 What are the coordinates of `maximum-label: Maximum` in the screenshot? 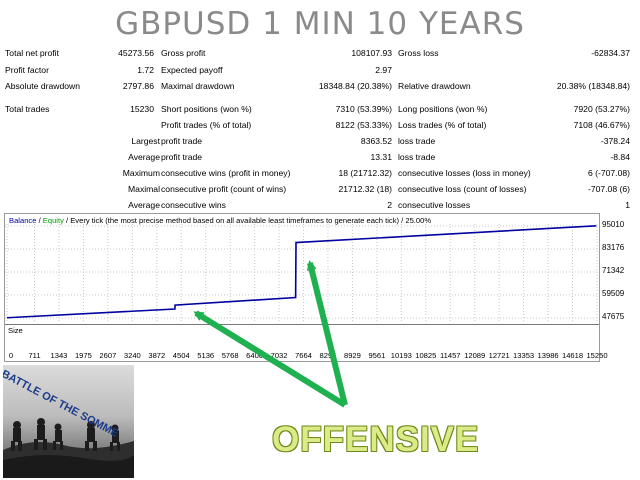 It's located at (141, 173).